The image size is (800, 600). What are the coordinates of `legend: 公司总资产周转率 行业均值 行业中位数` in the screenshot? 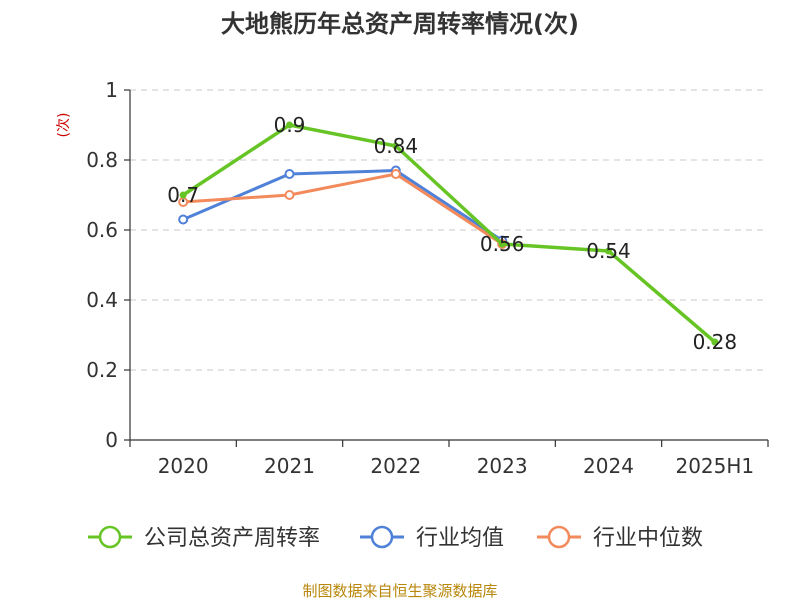 It's located at (395, 538).